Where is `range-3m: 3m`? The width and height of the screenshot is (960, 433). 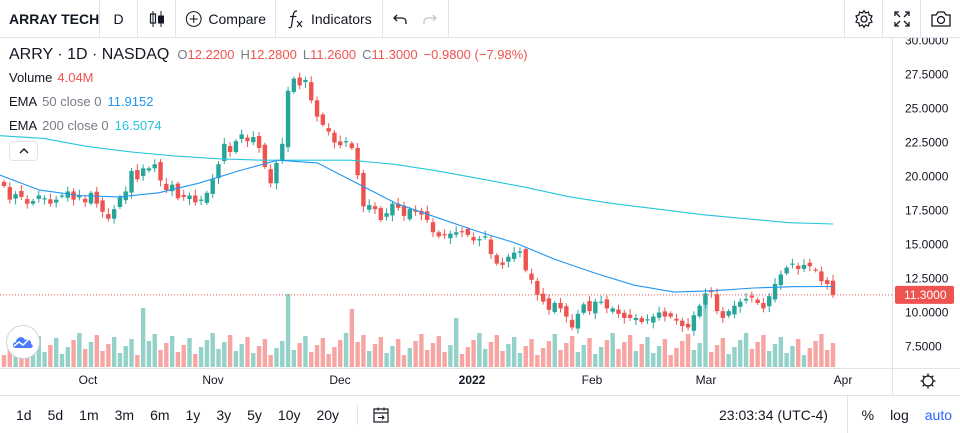 range-3m: 3m is located at coordinates (124, 414).